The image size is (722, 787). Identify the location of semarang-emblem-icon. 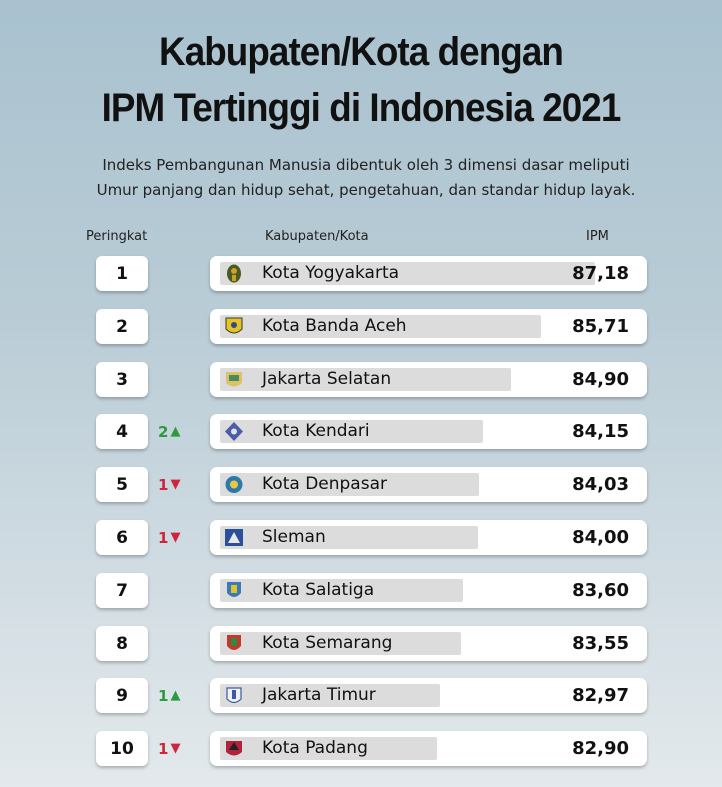
(234, 643).